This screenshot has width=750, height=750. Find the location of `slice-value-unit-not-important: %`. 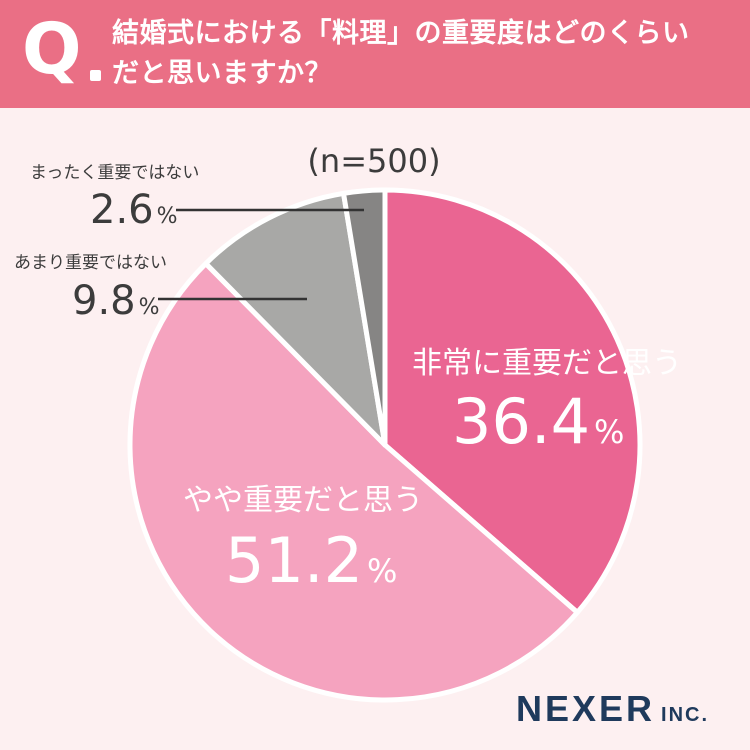

slice-value-unit-not-important: % is located at coordinates (167, 216).